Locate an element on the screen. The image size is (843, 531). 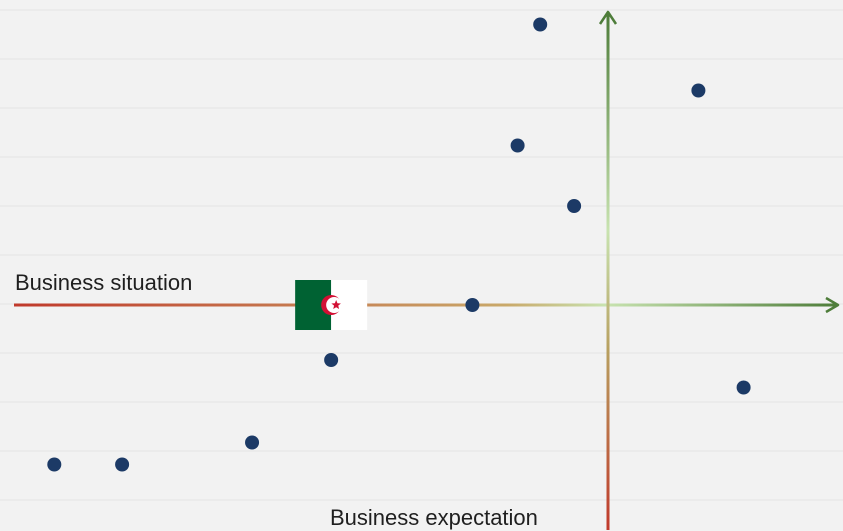
x-axis-label: Business situation is located at coordinates (104, 282).